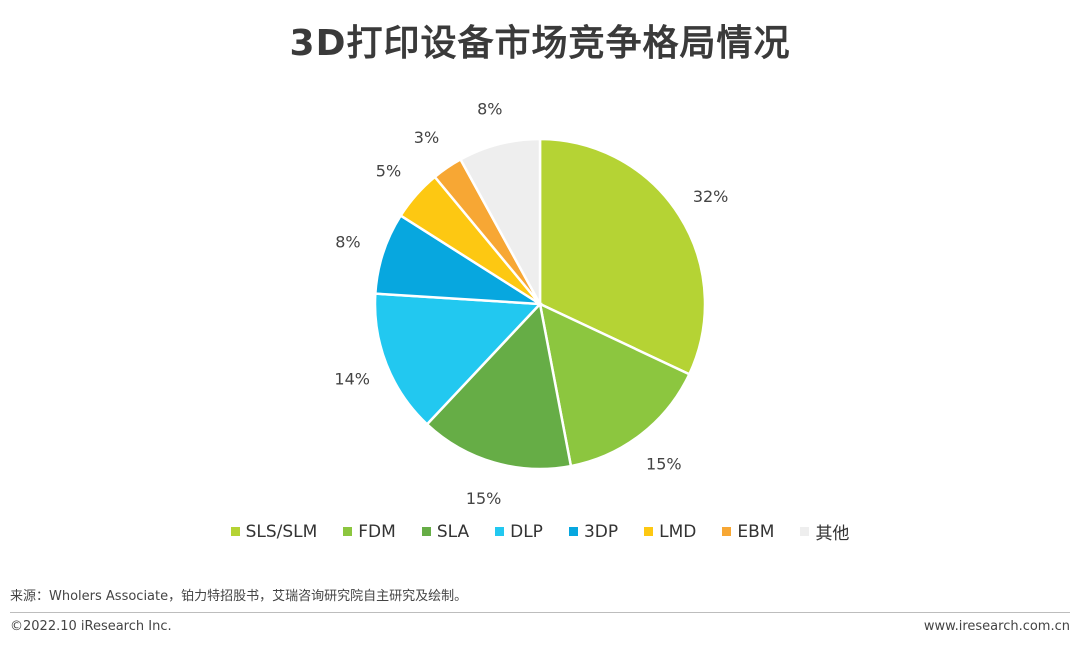 This screenshot has height=647, width=1080. Describe the element at coordinates (352, 378) in the screenshot. I see `slice-label-3: 14%` at that location.